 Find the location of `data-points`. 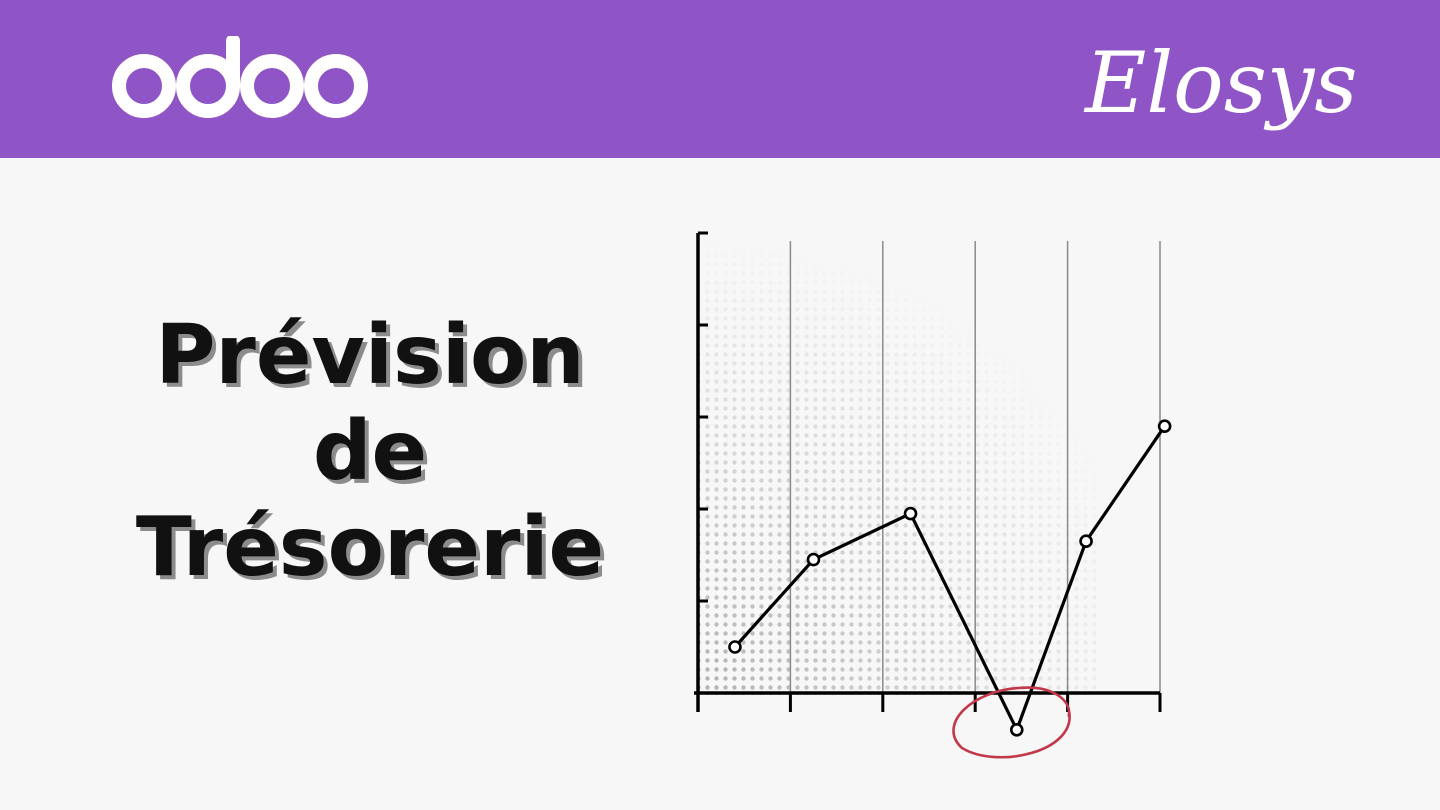

data-points is located at coordinates (950, 578).